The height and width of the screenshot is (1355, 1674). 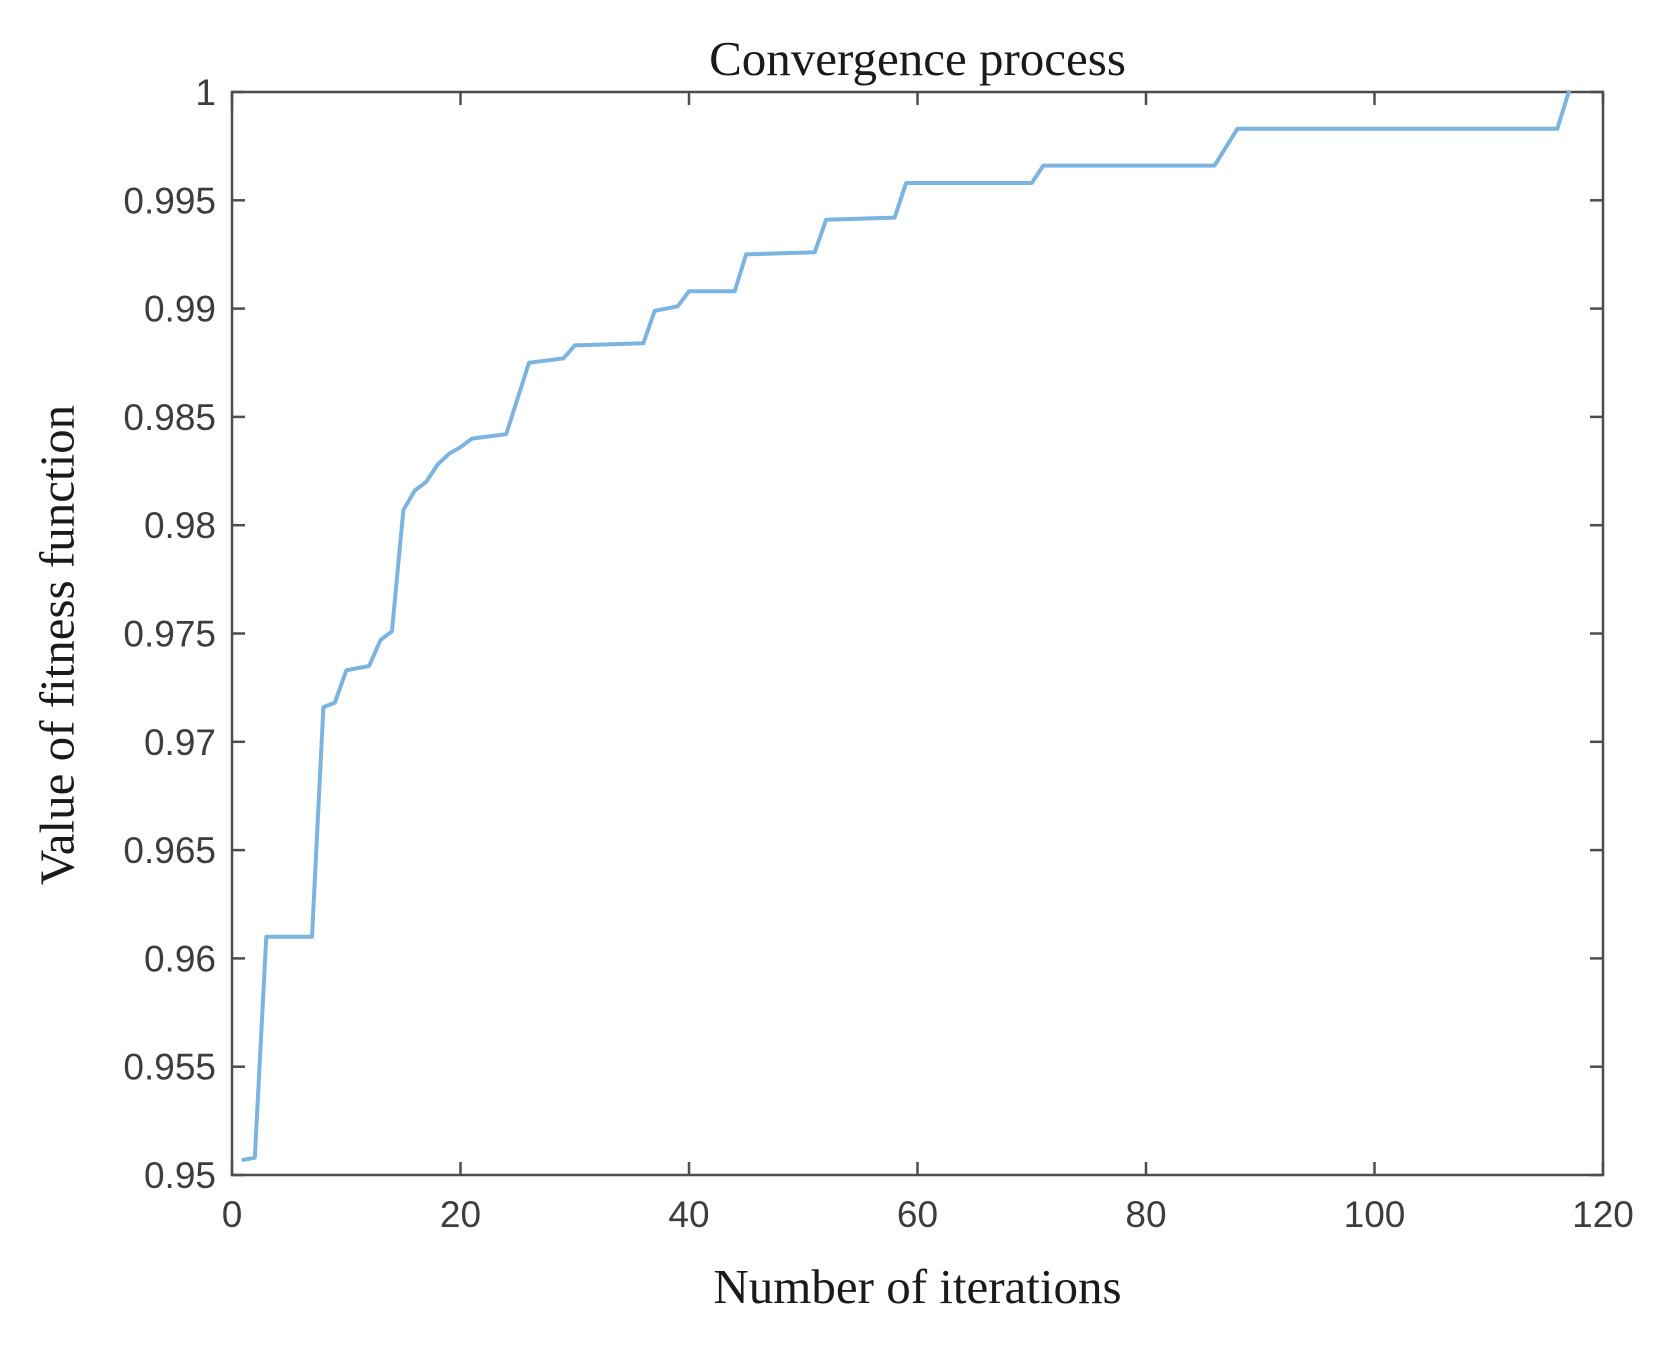 I want to click on y-tick-label: 0.985, so click(x=169, y=417).